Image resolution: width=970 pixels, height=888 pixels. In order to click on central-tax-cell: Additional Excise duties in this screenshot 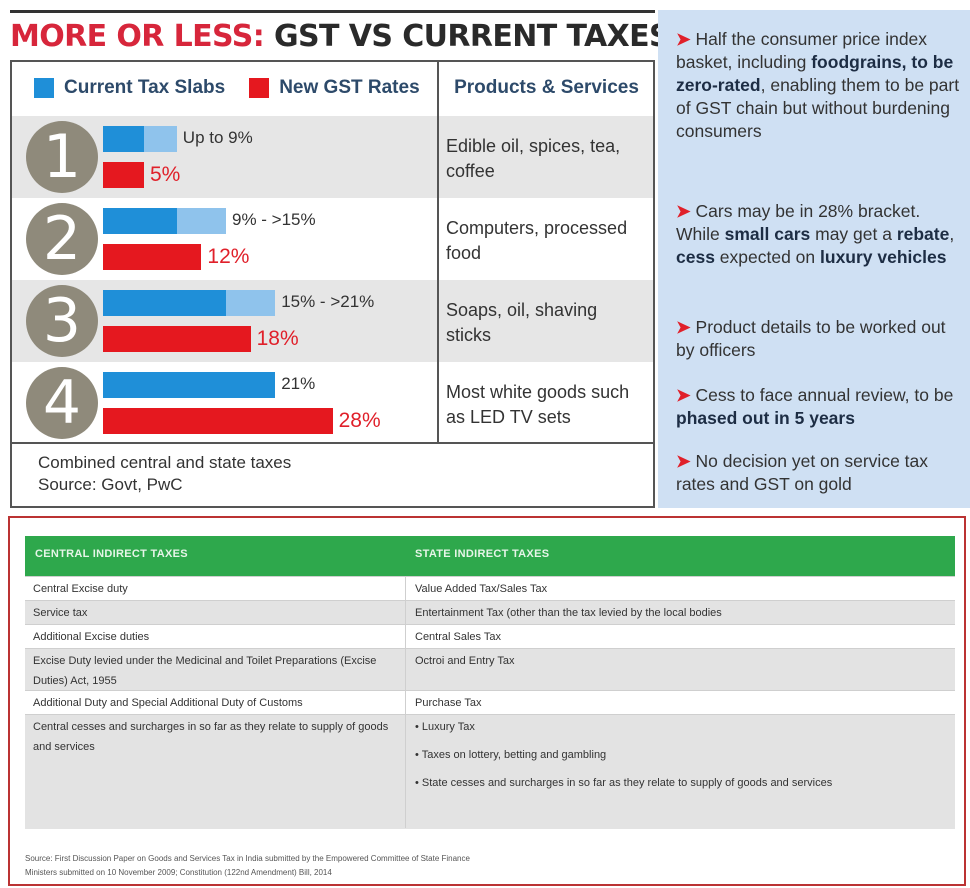, I will do `click(91, 637)`.